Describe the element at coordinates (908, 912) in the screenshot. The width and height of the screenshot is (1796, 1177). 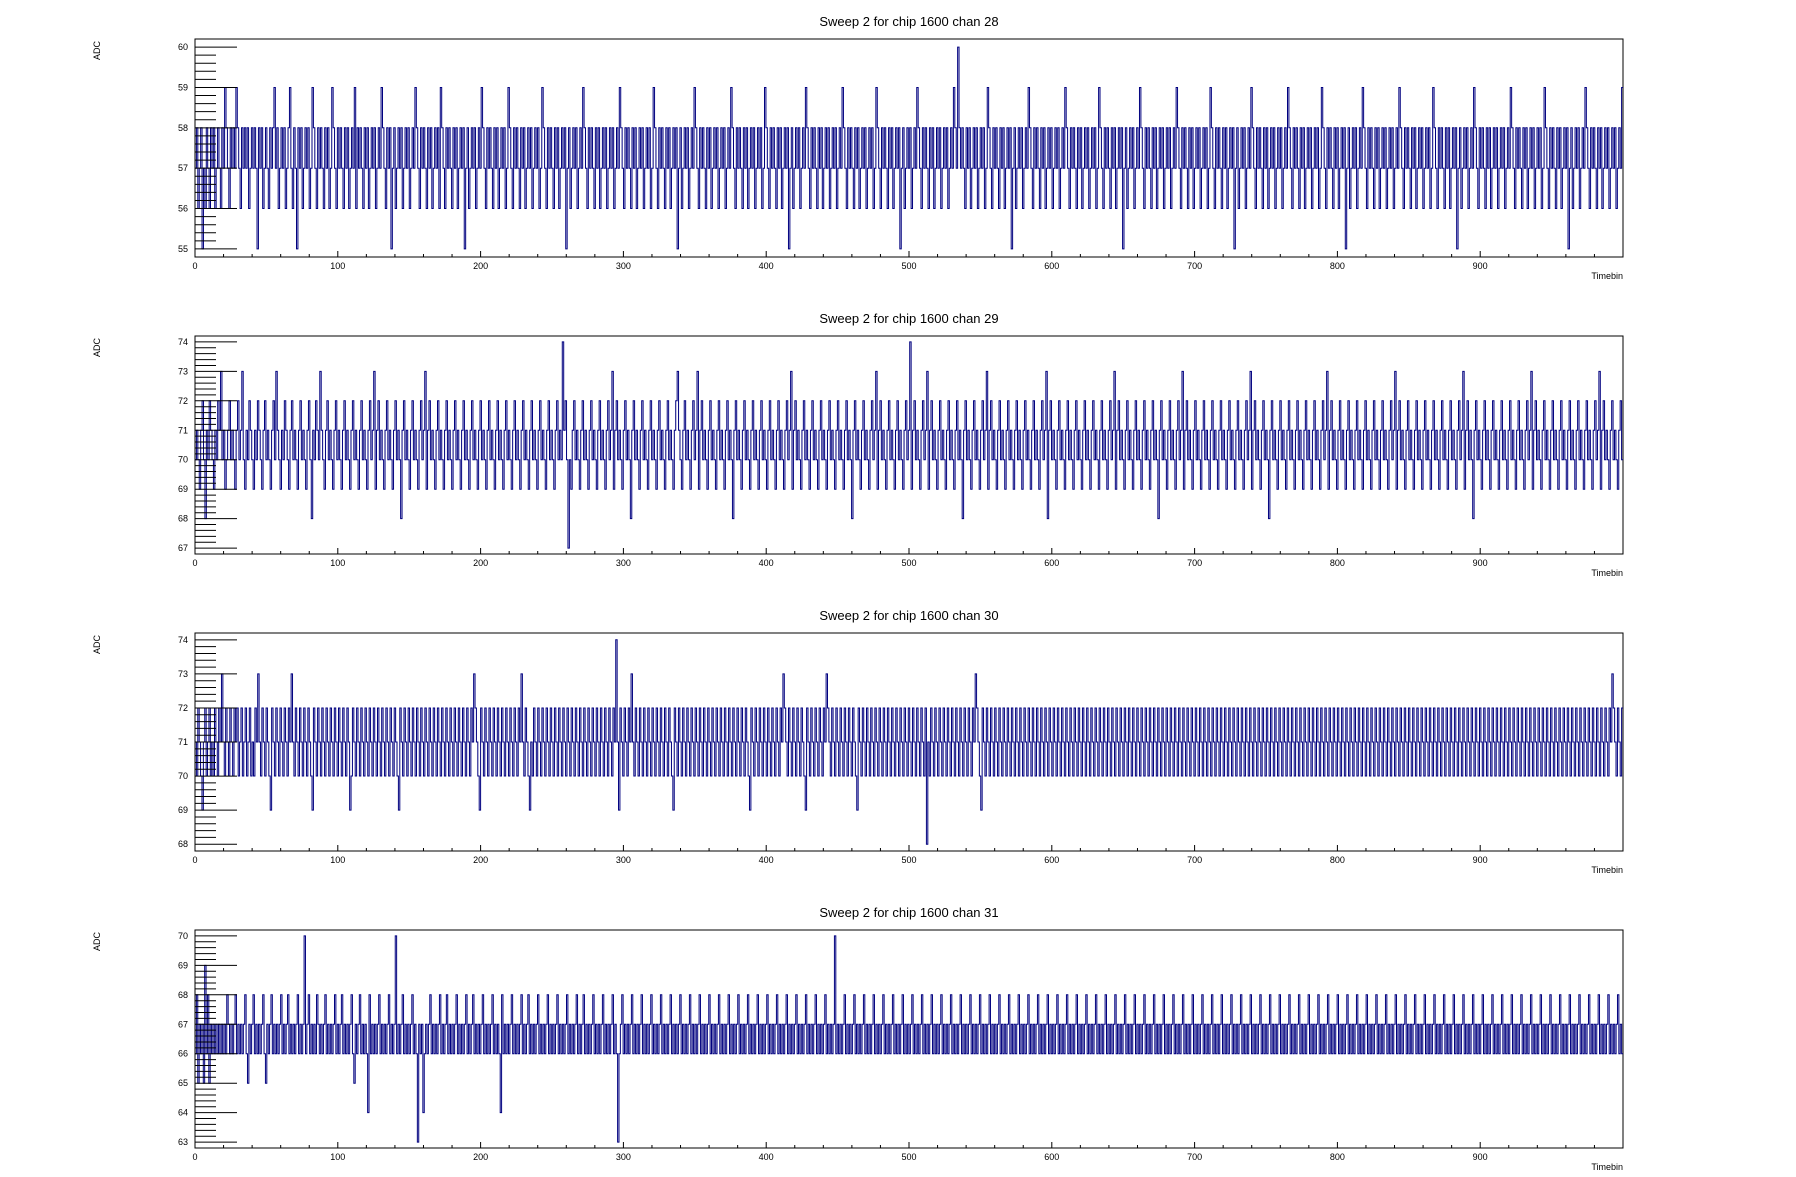
I see `chart-title: Sweep 2 for chip 1600 chan 31` at that location.